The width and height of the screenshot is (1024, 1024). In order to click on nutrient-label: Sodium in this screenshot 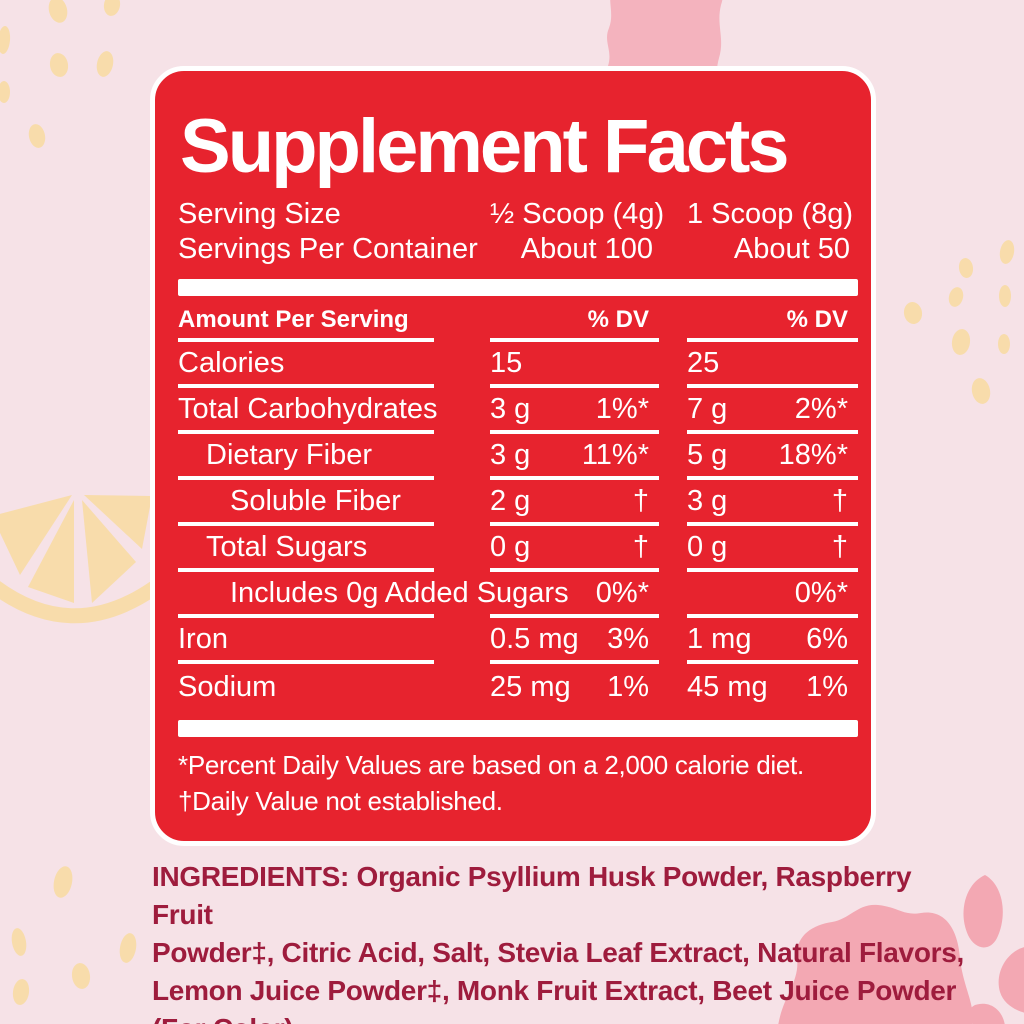, I will do `click(227, 686)`.